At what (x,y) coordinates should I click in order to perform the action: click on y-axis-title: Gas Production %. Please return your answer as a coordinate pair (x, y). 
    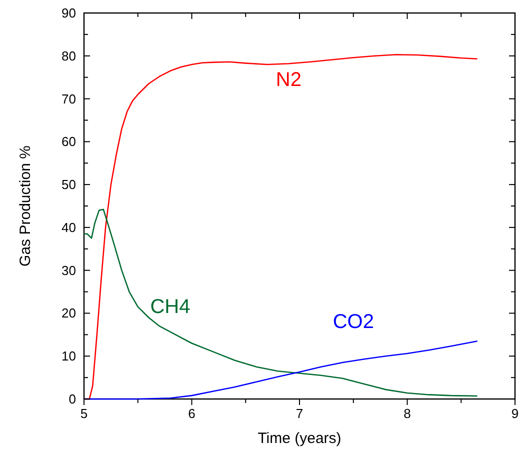
    Looking at the image, I should click on (25, 206).